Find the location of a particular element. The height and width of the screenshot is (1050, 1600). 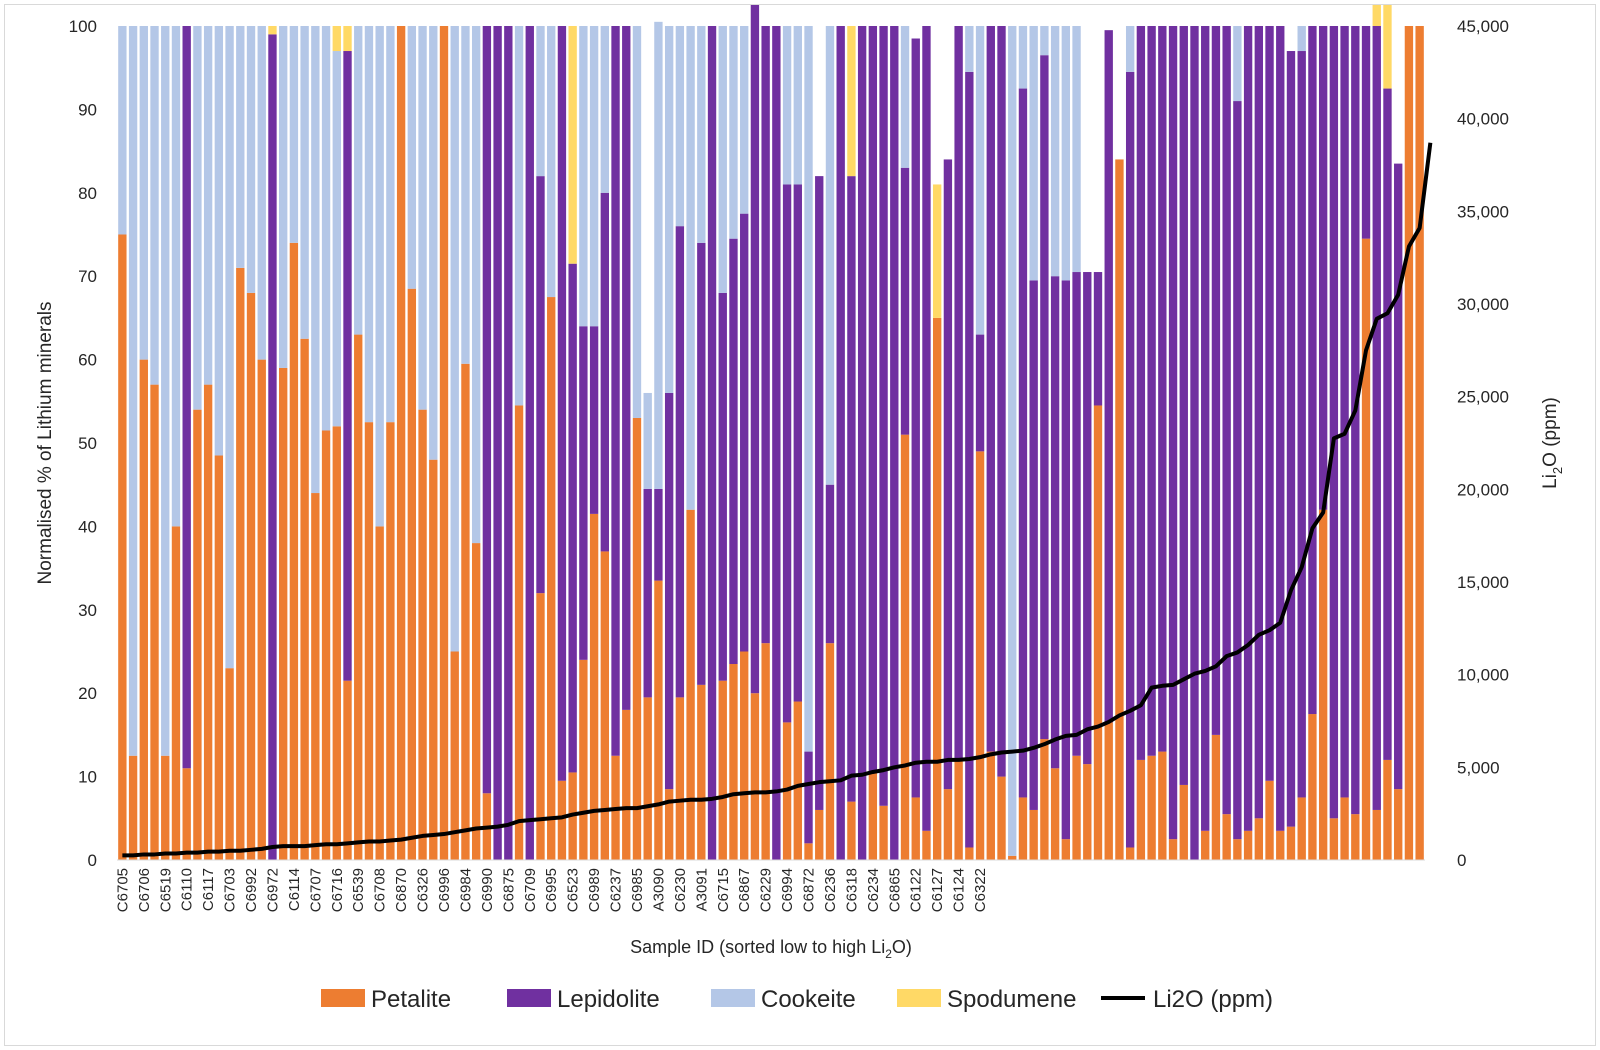

x-axis-title: Sample ID (sorted low to high Li2O) is located at coordinates (771, 949).